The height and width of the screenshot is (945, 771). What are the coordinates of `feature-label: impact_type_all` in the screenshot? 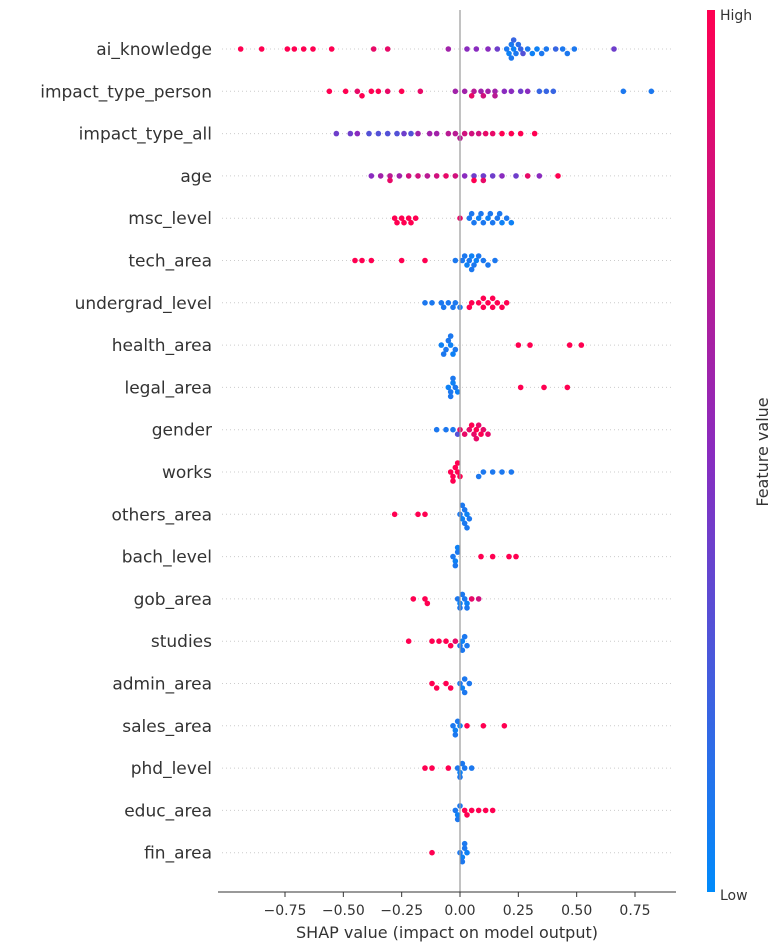 It's located at (145, 135).